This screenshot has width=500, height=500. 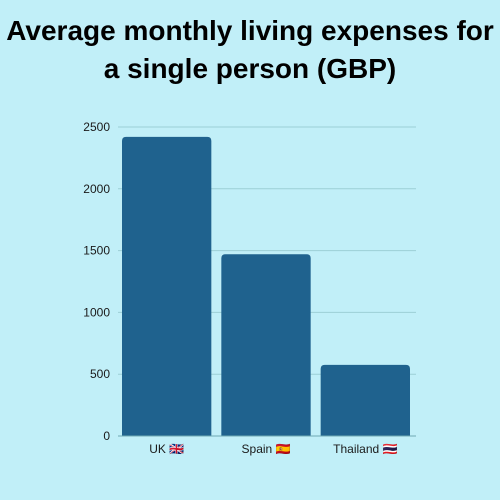 I want to click on x-category-label: Thailand 🇹🇭, so click(x=365, y=449).